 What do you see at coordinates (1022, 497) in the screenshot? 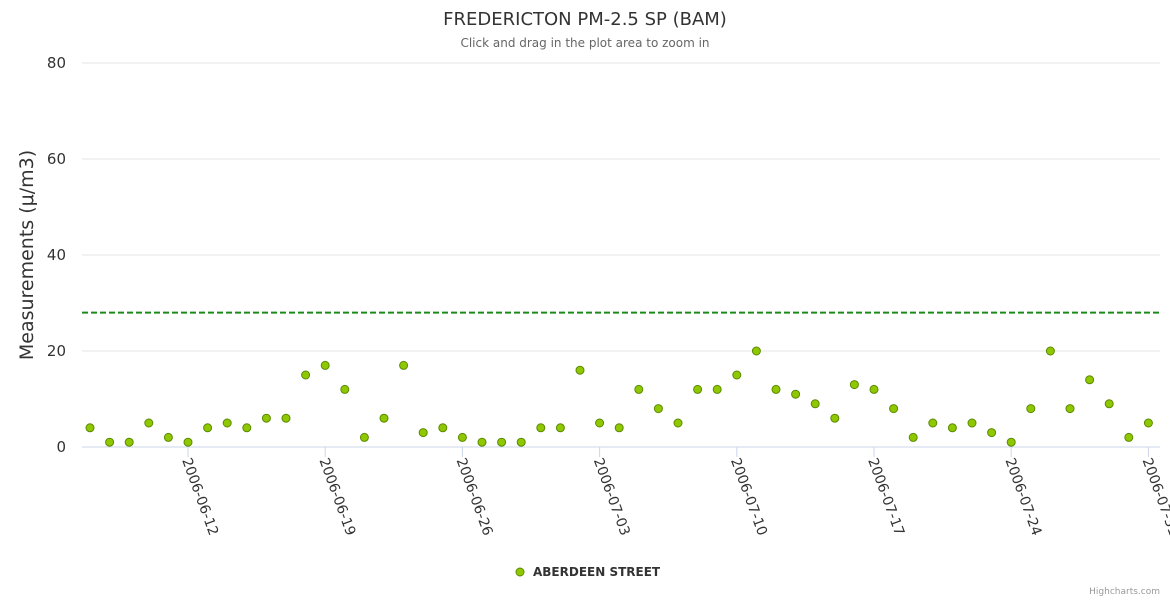
I see `x-tick-label: 2006-07-24` at bounding box center [1022, 497].